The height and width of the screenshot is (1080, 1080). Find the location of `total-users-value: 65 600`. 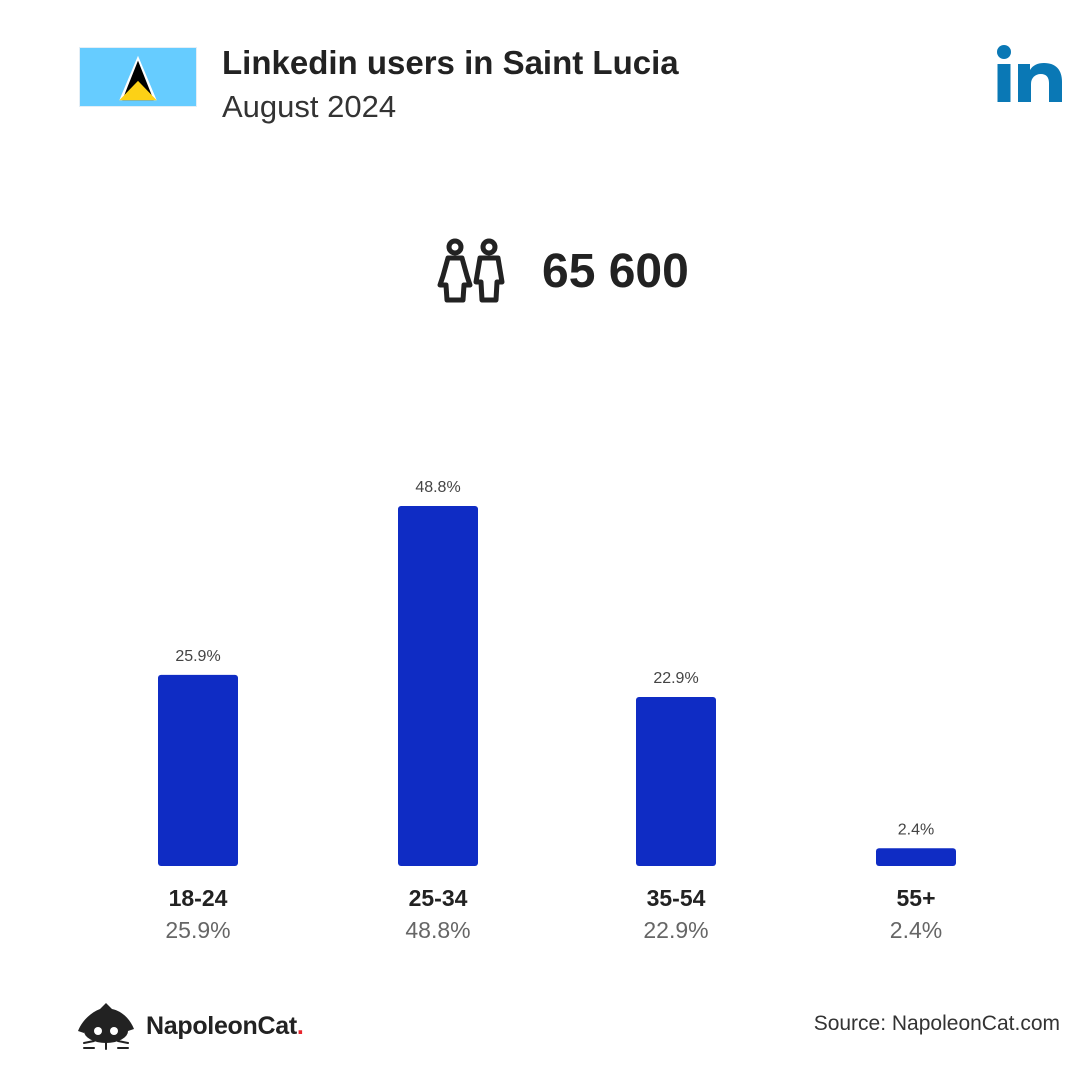

total-users-value: 65 600 is located at coordinates (615, 271).